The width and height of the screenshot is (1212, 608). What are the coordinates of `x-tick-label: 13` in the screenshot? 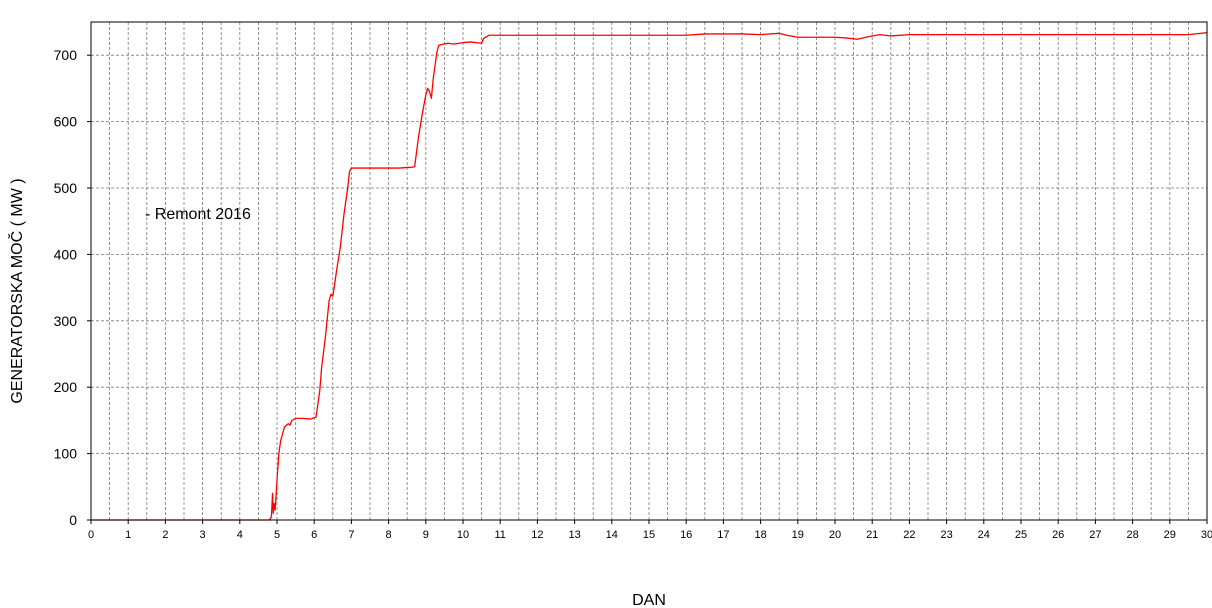 It's located at (574, 535).